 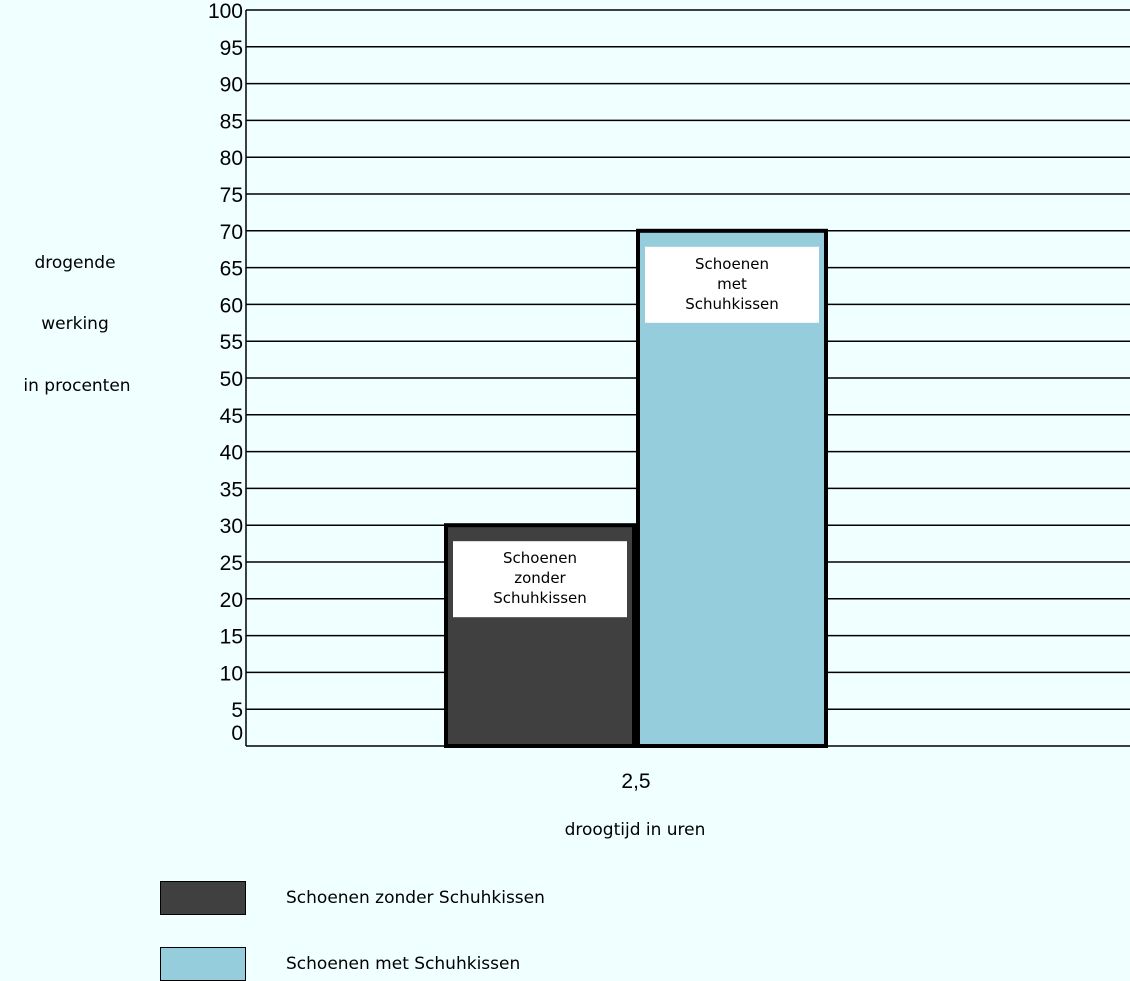 What do you see at coordinates (231, 453) in the screenshot?
I see `y-tick-label: 40` at bounding box center [231, 453].